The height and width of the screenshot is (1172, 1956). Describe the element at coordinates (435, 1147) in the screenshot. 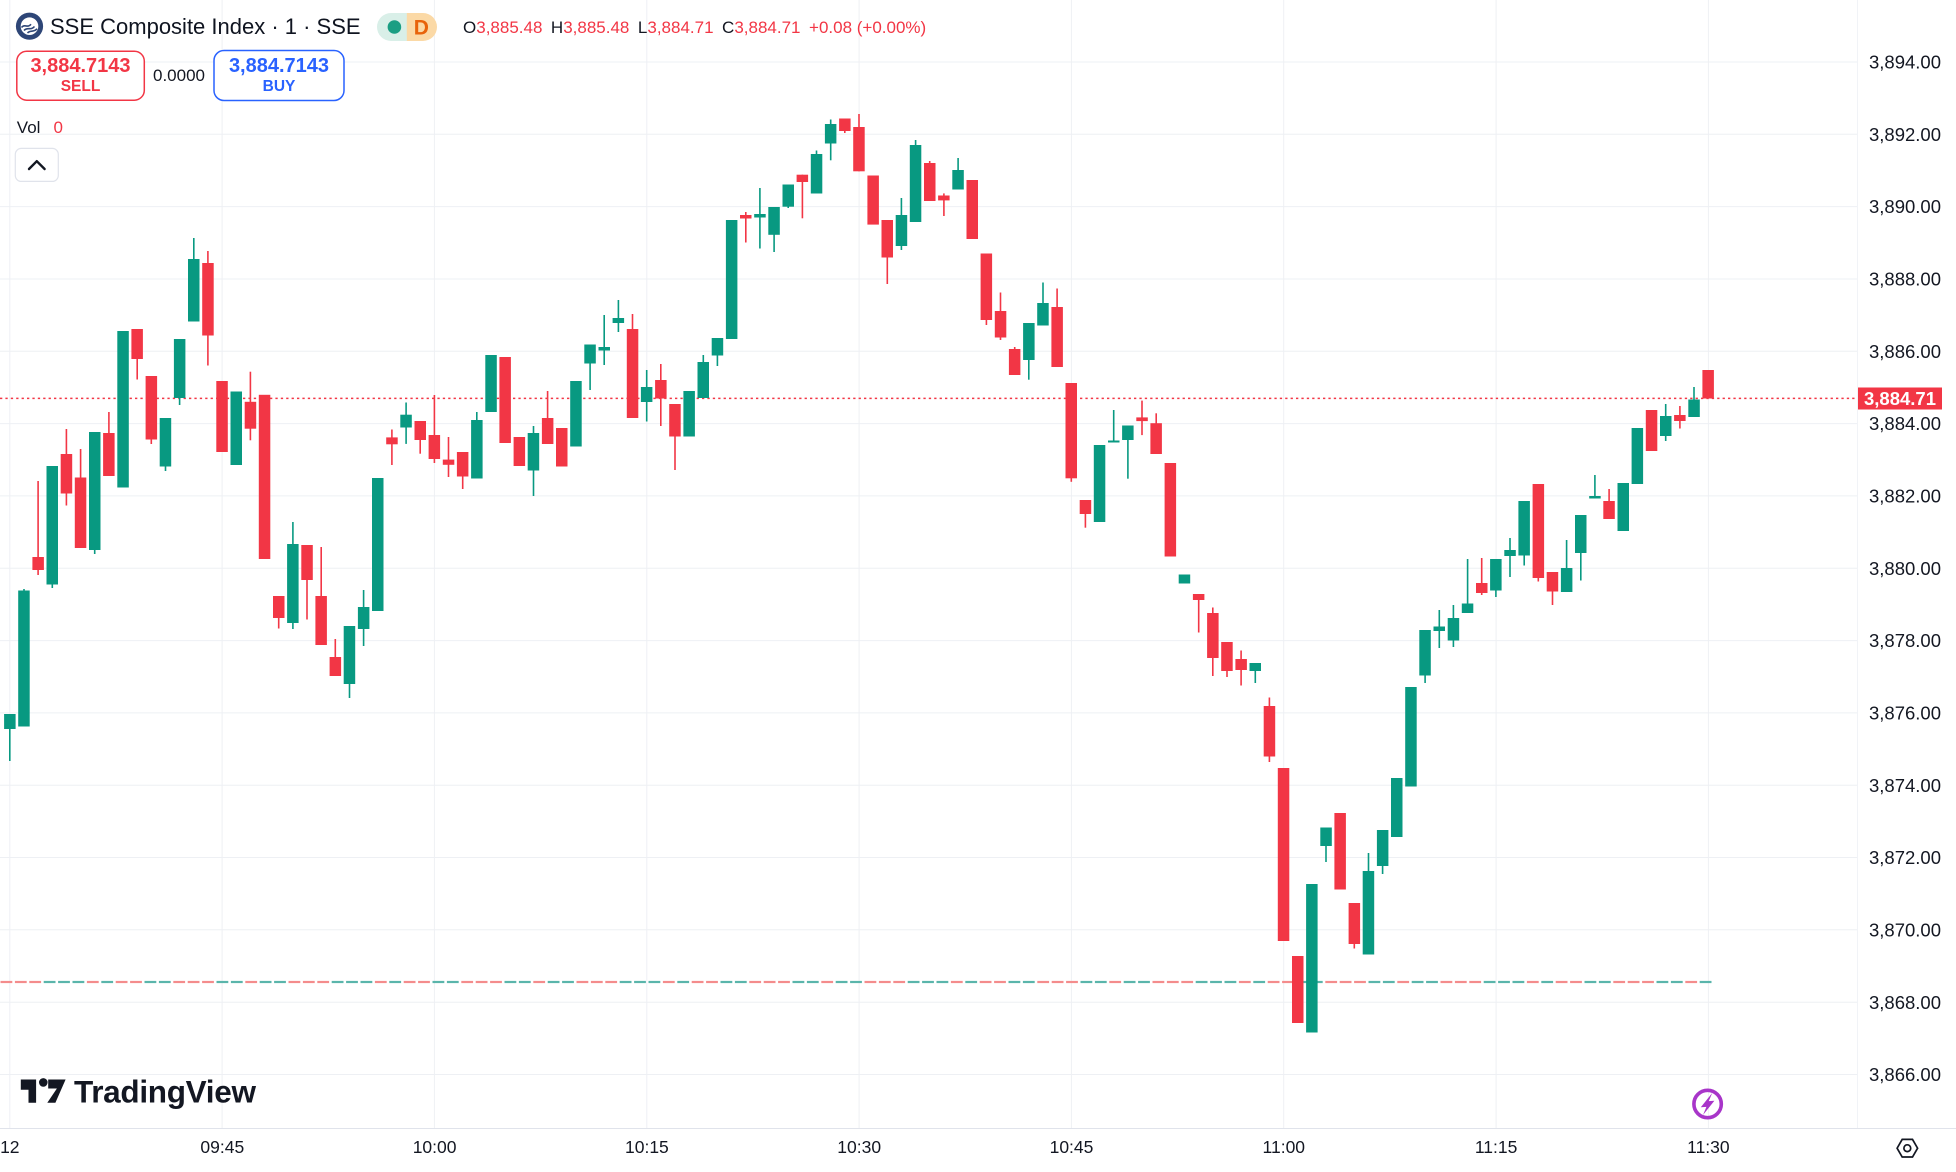

I see `svg-text: 10:00` at that location.